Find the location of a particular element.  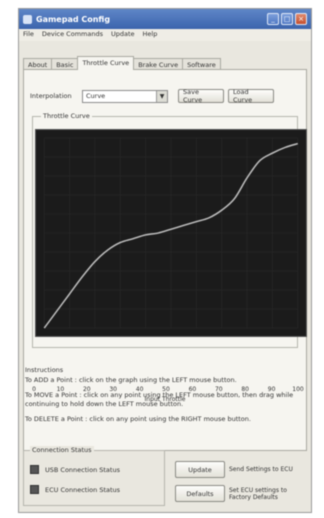

save-curve-button: Save Curve is located at coordinates (201, 96).